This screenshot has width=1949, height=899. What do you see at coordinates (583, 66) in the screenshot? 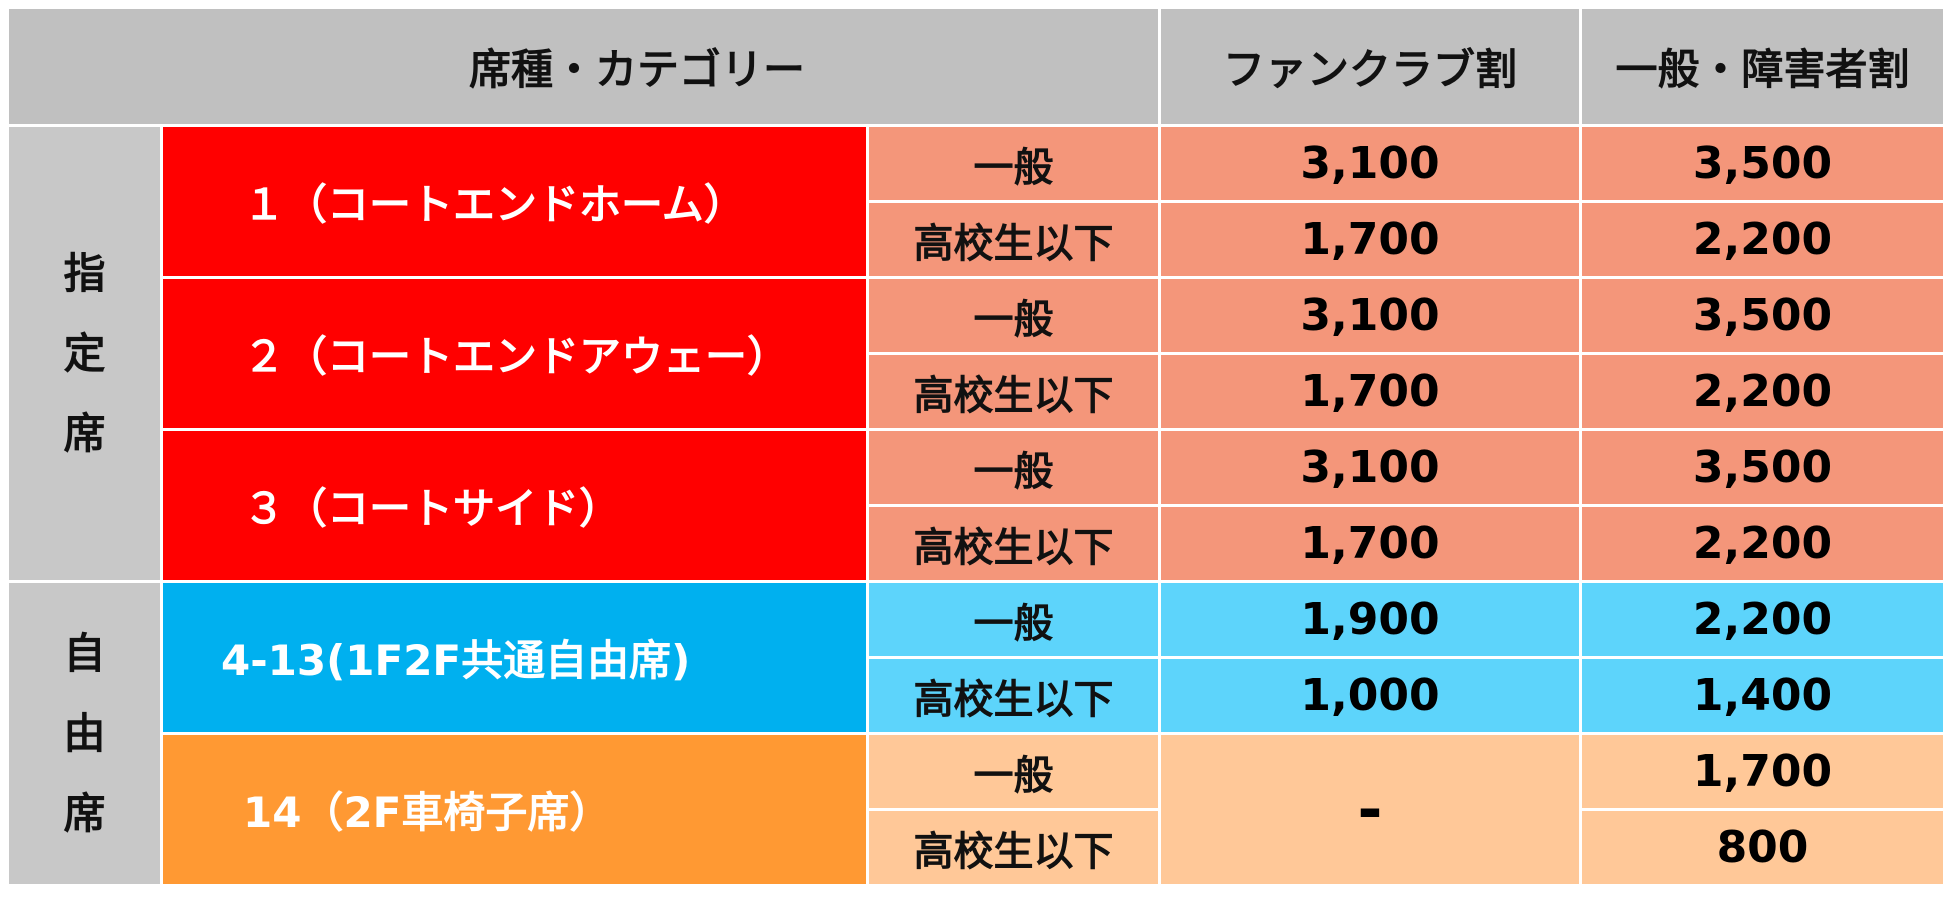
I see `header-category: 席種・カテゴリー` at bounding box center [583, 66].